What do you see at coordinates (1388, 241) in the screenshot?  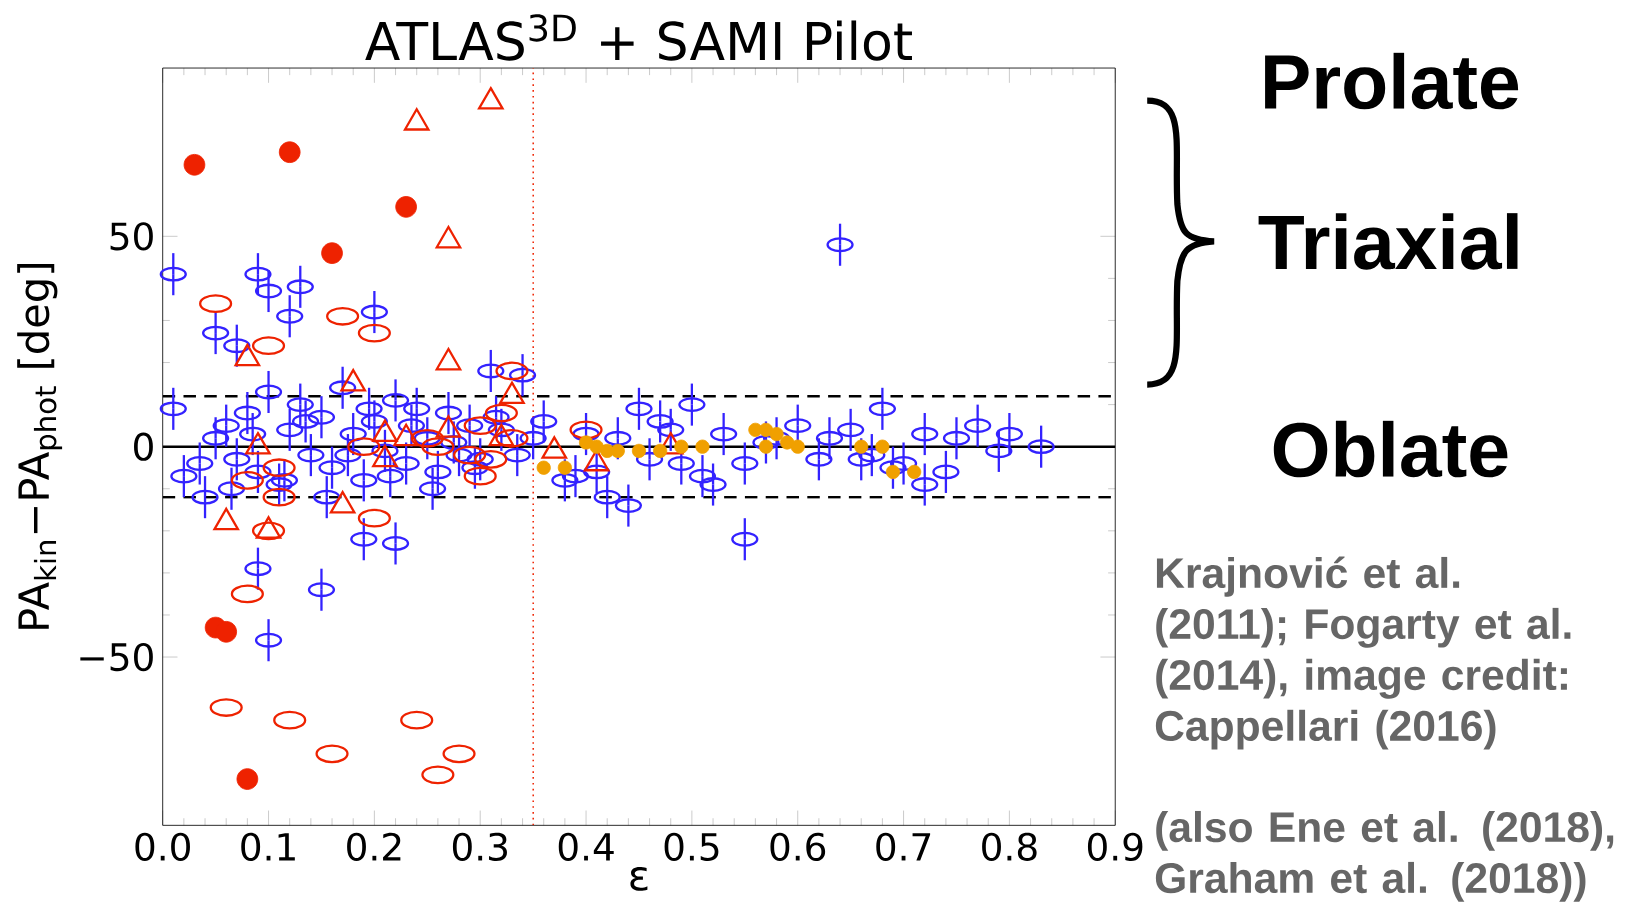 I see `text: Triaxial` at bounding box center [1388, 241].